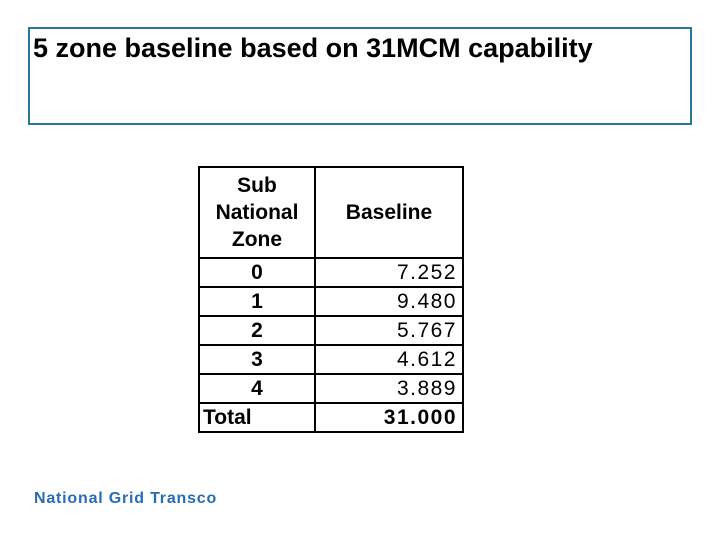 The width and height of the screenshot is (720, 540). I want to click on column-header-sub-national-zone: Sub National Zone, so click(257, 212).